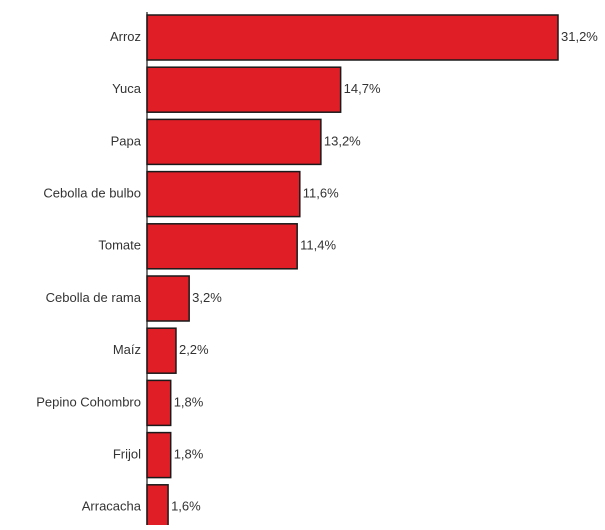 Image resolution: width=605 pixels, height=530 pixels. I want to click on category-label-2: Yuca, so click(127, 88).